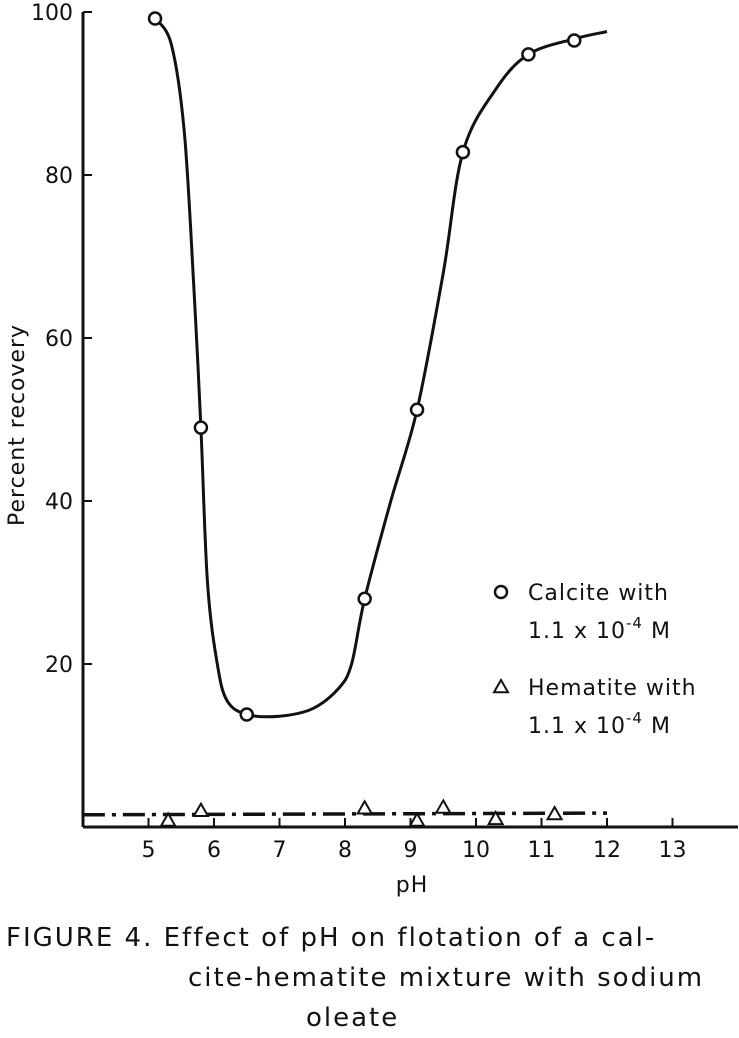 The width and height of the screenshot is (739, 1038). I want to click on x-tick-label-7: 7, so click(280, 850).